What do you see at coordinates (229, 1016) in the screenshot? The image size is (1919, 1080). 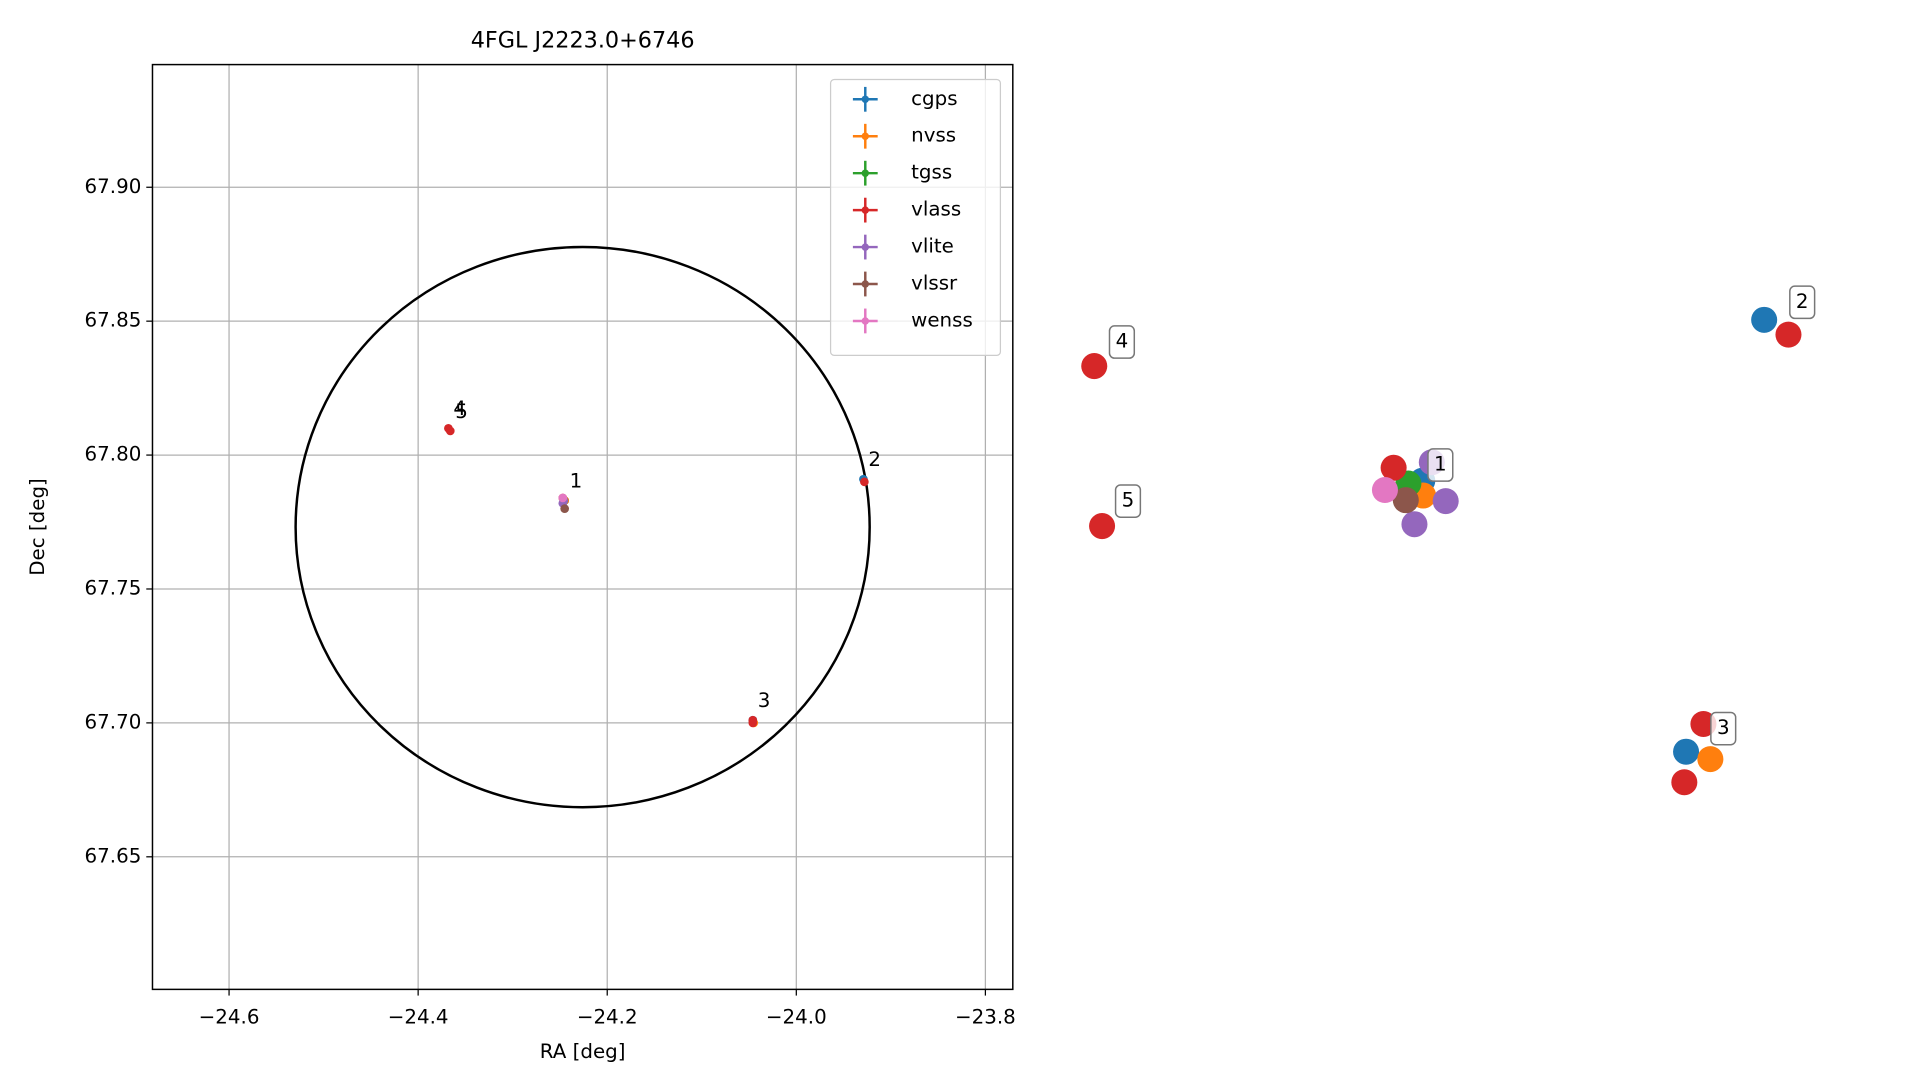 I see `x-tick-label: −24.6` at bounding box center [229, 1016].